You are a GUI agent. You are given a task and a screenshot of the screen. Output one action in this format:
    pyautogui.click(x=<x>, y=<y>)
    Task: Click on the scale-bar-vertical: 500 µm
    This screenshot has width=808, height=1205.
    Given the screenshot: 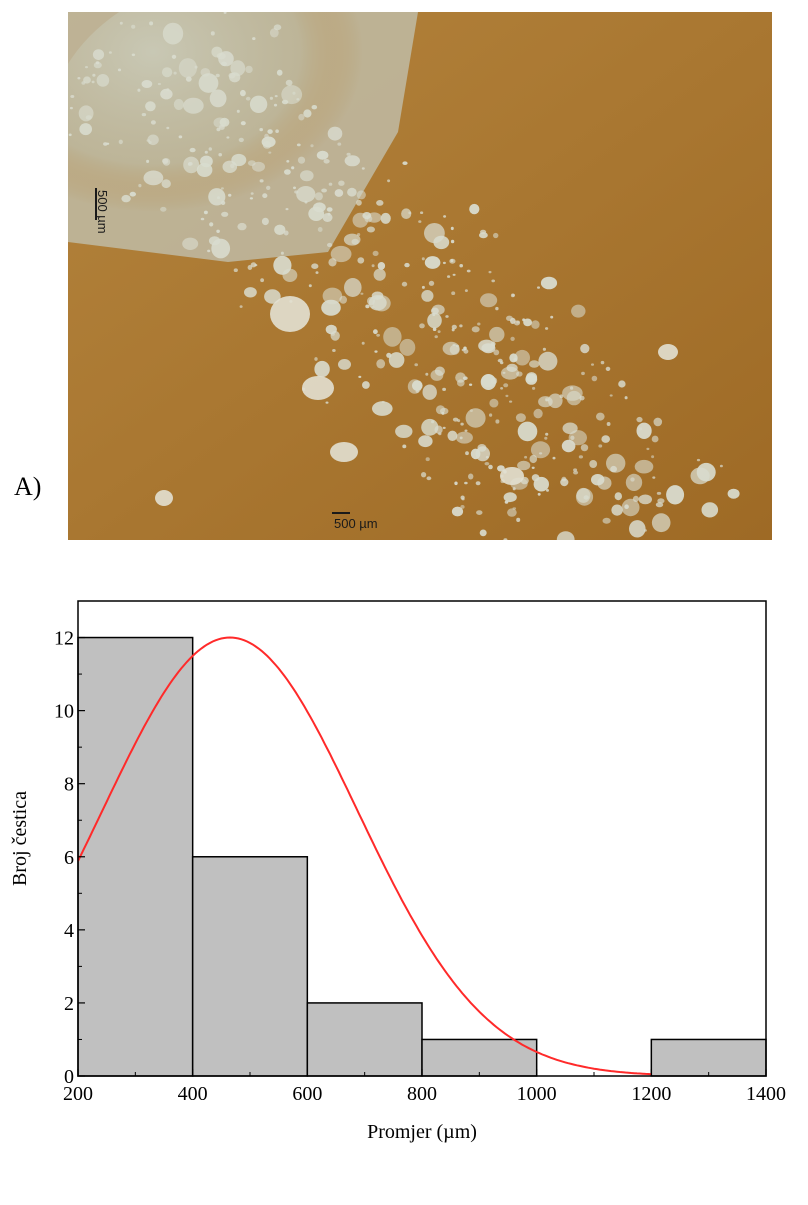 What is the action you would take?
    pyautogui.click(x=102, y=211)
    